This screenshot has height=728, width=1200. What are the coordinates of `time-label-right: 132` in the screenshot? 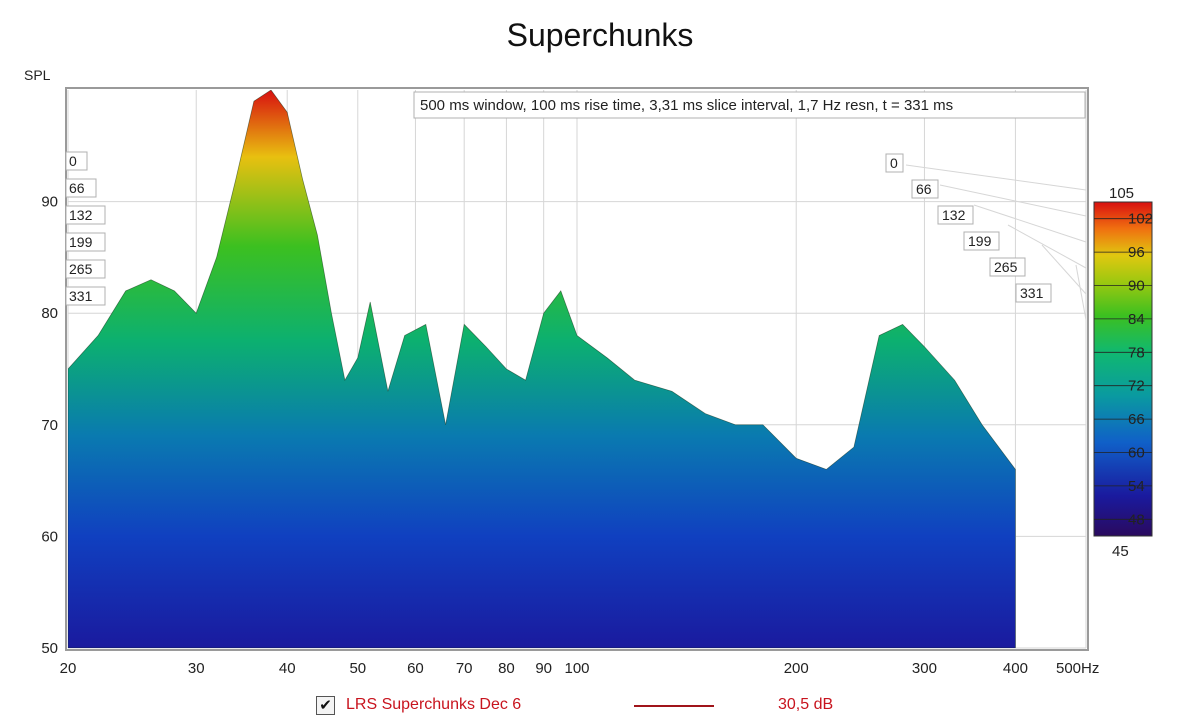 It's located at (955, 215).